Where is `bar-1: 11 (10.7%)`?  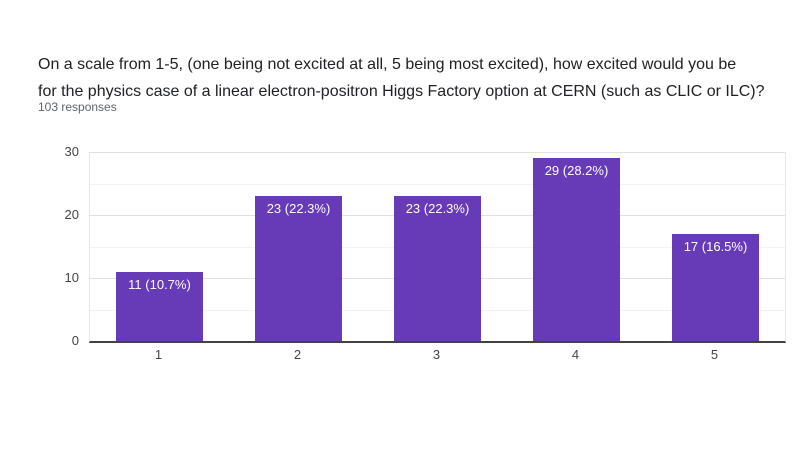 bar-1: 11 (10.7%) is located at coordinates (159, 306).